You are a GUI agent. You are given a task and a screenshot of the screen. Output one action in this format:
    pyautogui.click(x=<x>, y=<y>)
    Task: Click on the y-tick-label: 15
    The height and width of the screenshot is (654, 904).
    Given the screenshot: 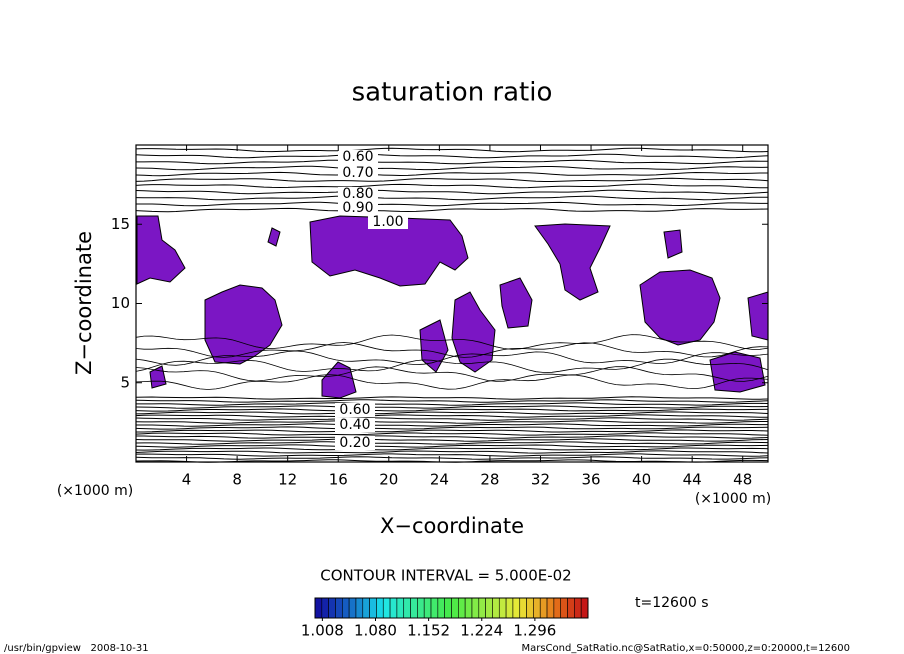 What is the action you would take?
    pyautogui.click(x=120, y=224)
    